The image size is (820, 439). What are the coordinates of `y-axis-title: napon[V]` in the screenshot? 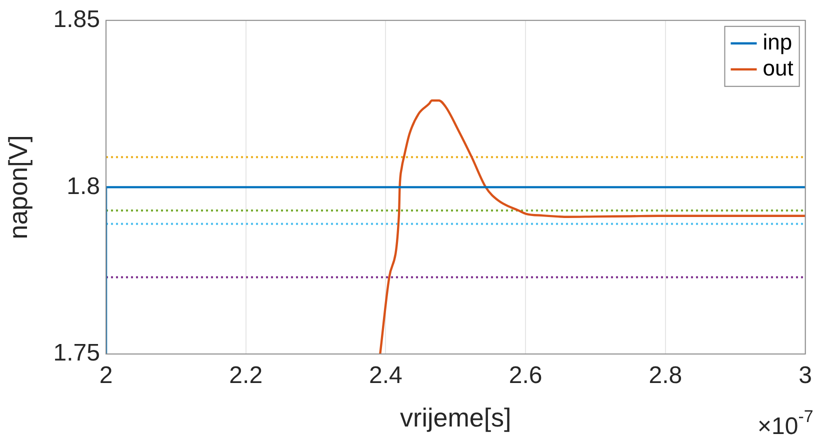 It's located at (17, 187).